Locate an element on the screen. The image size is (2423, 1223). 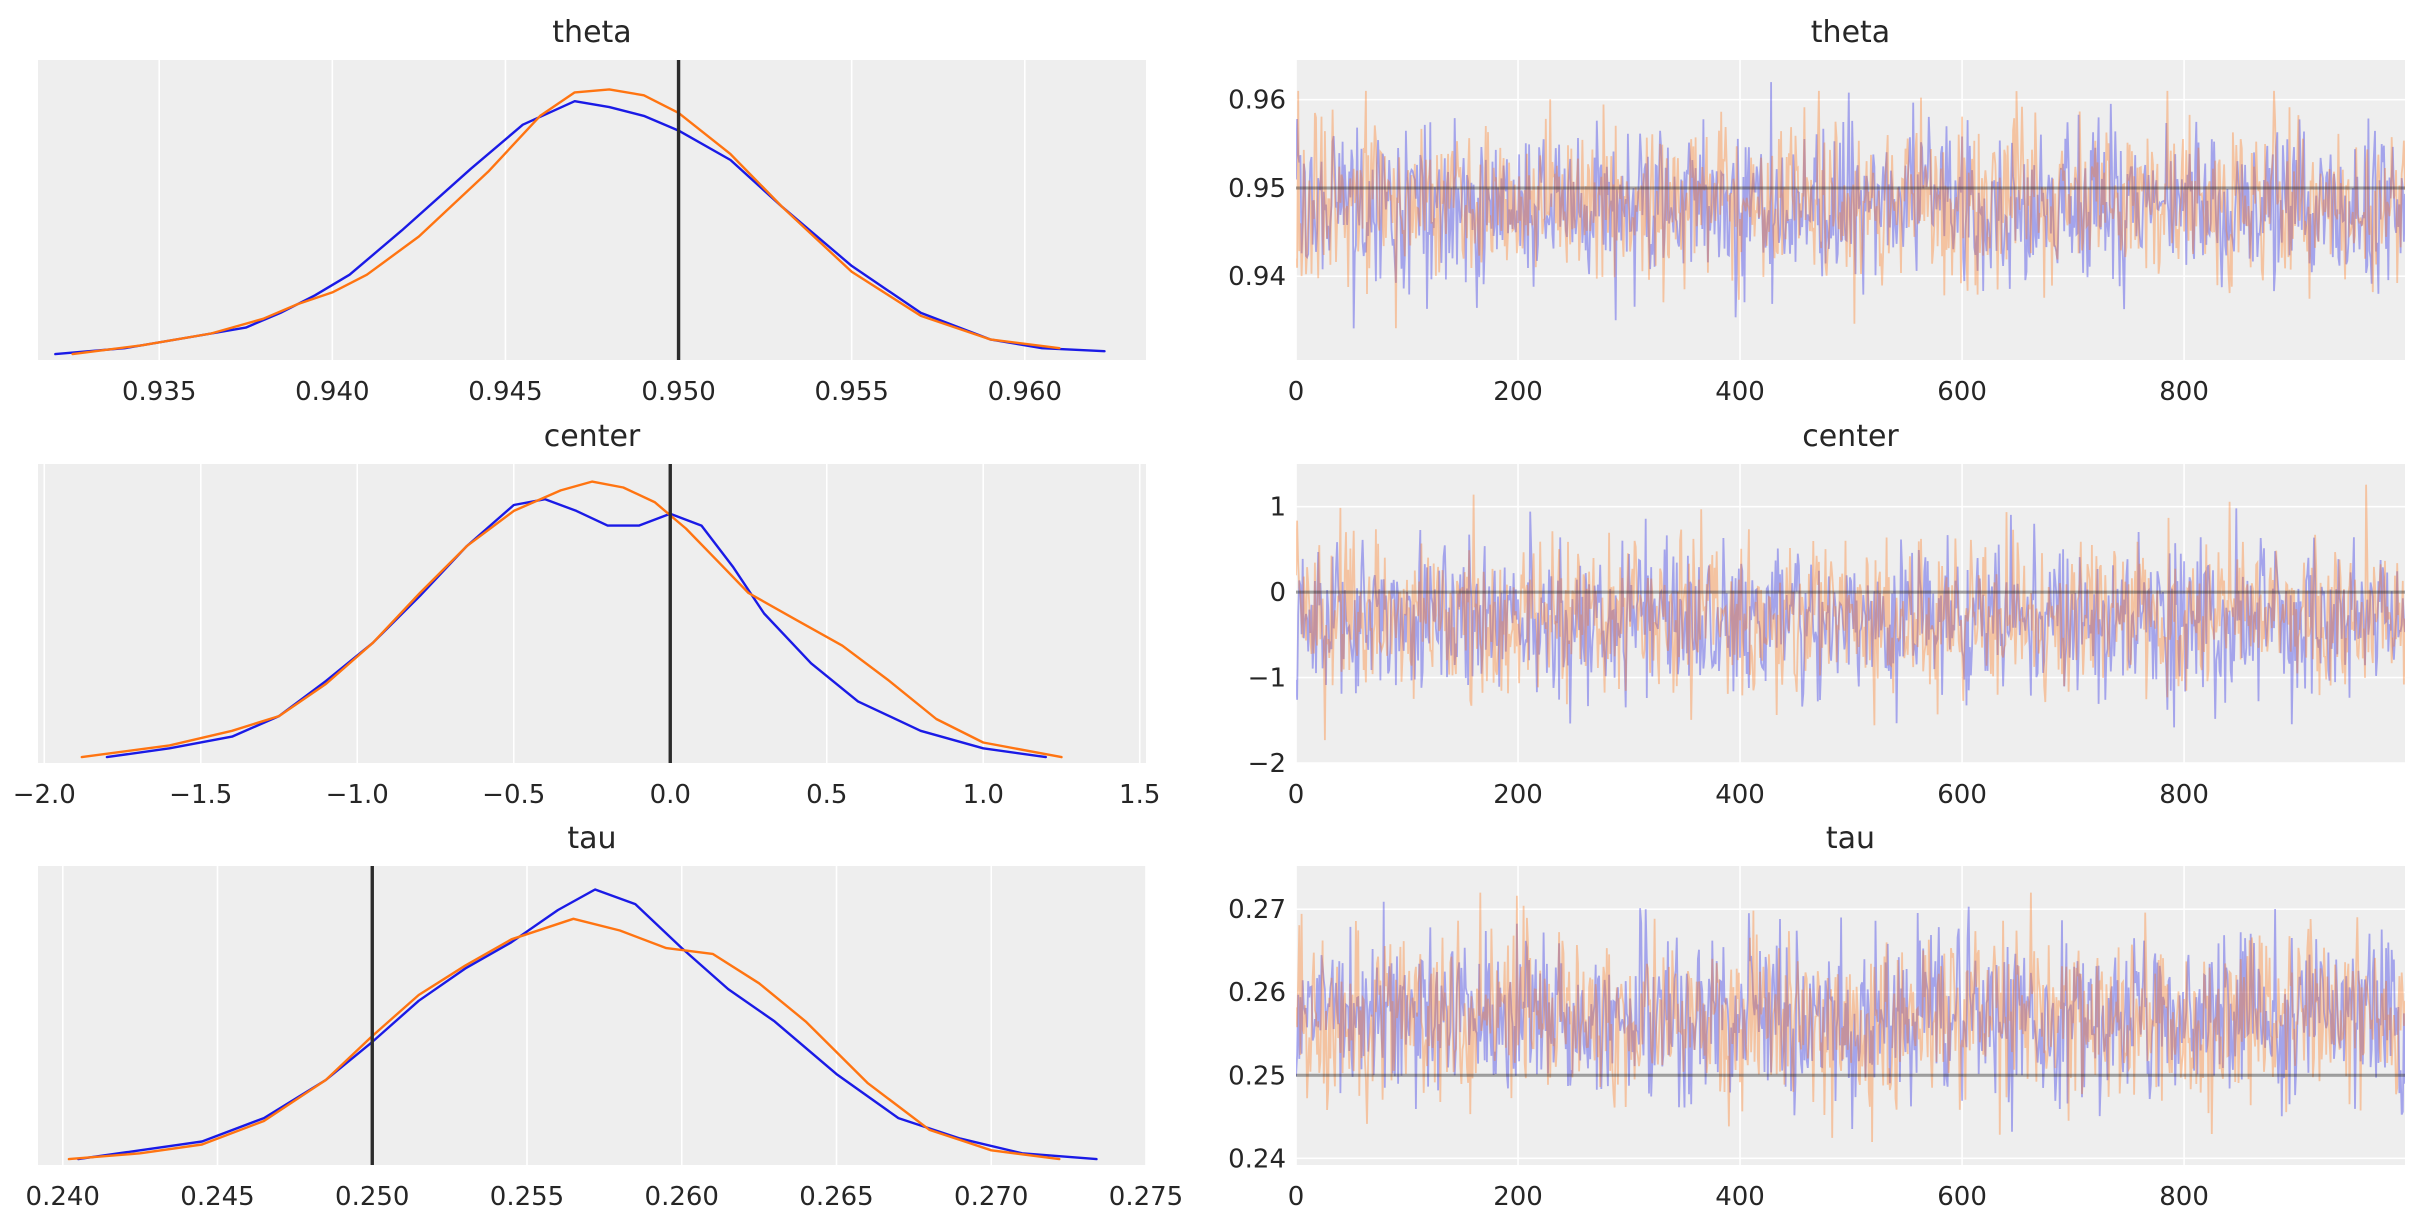
y-tick-label: 0.27 is located at coordinates (1257, 910).